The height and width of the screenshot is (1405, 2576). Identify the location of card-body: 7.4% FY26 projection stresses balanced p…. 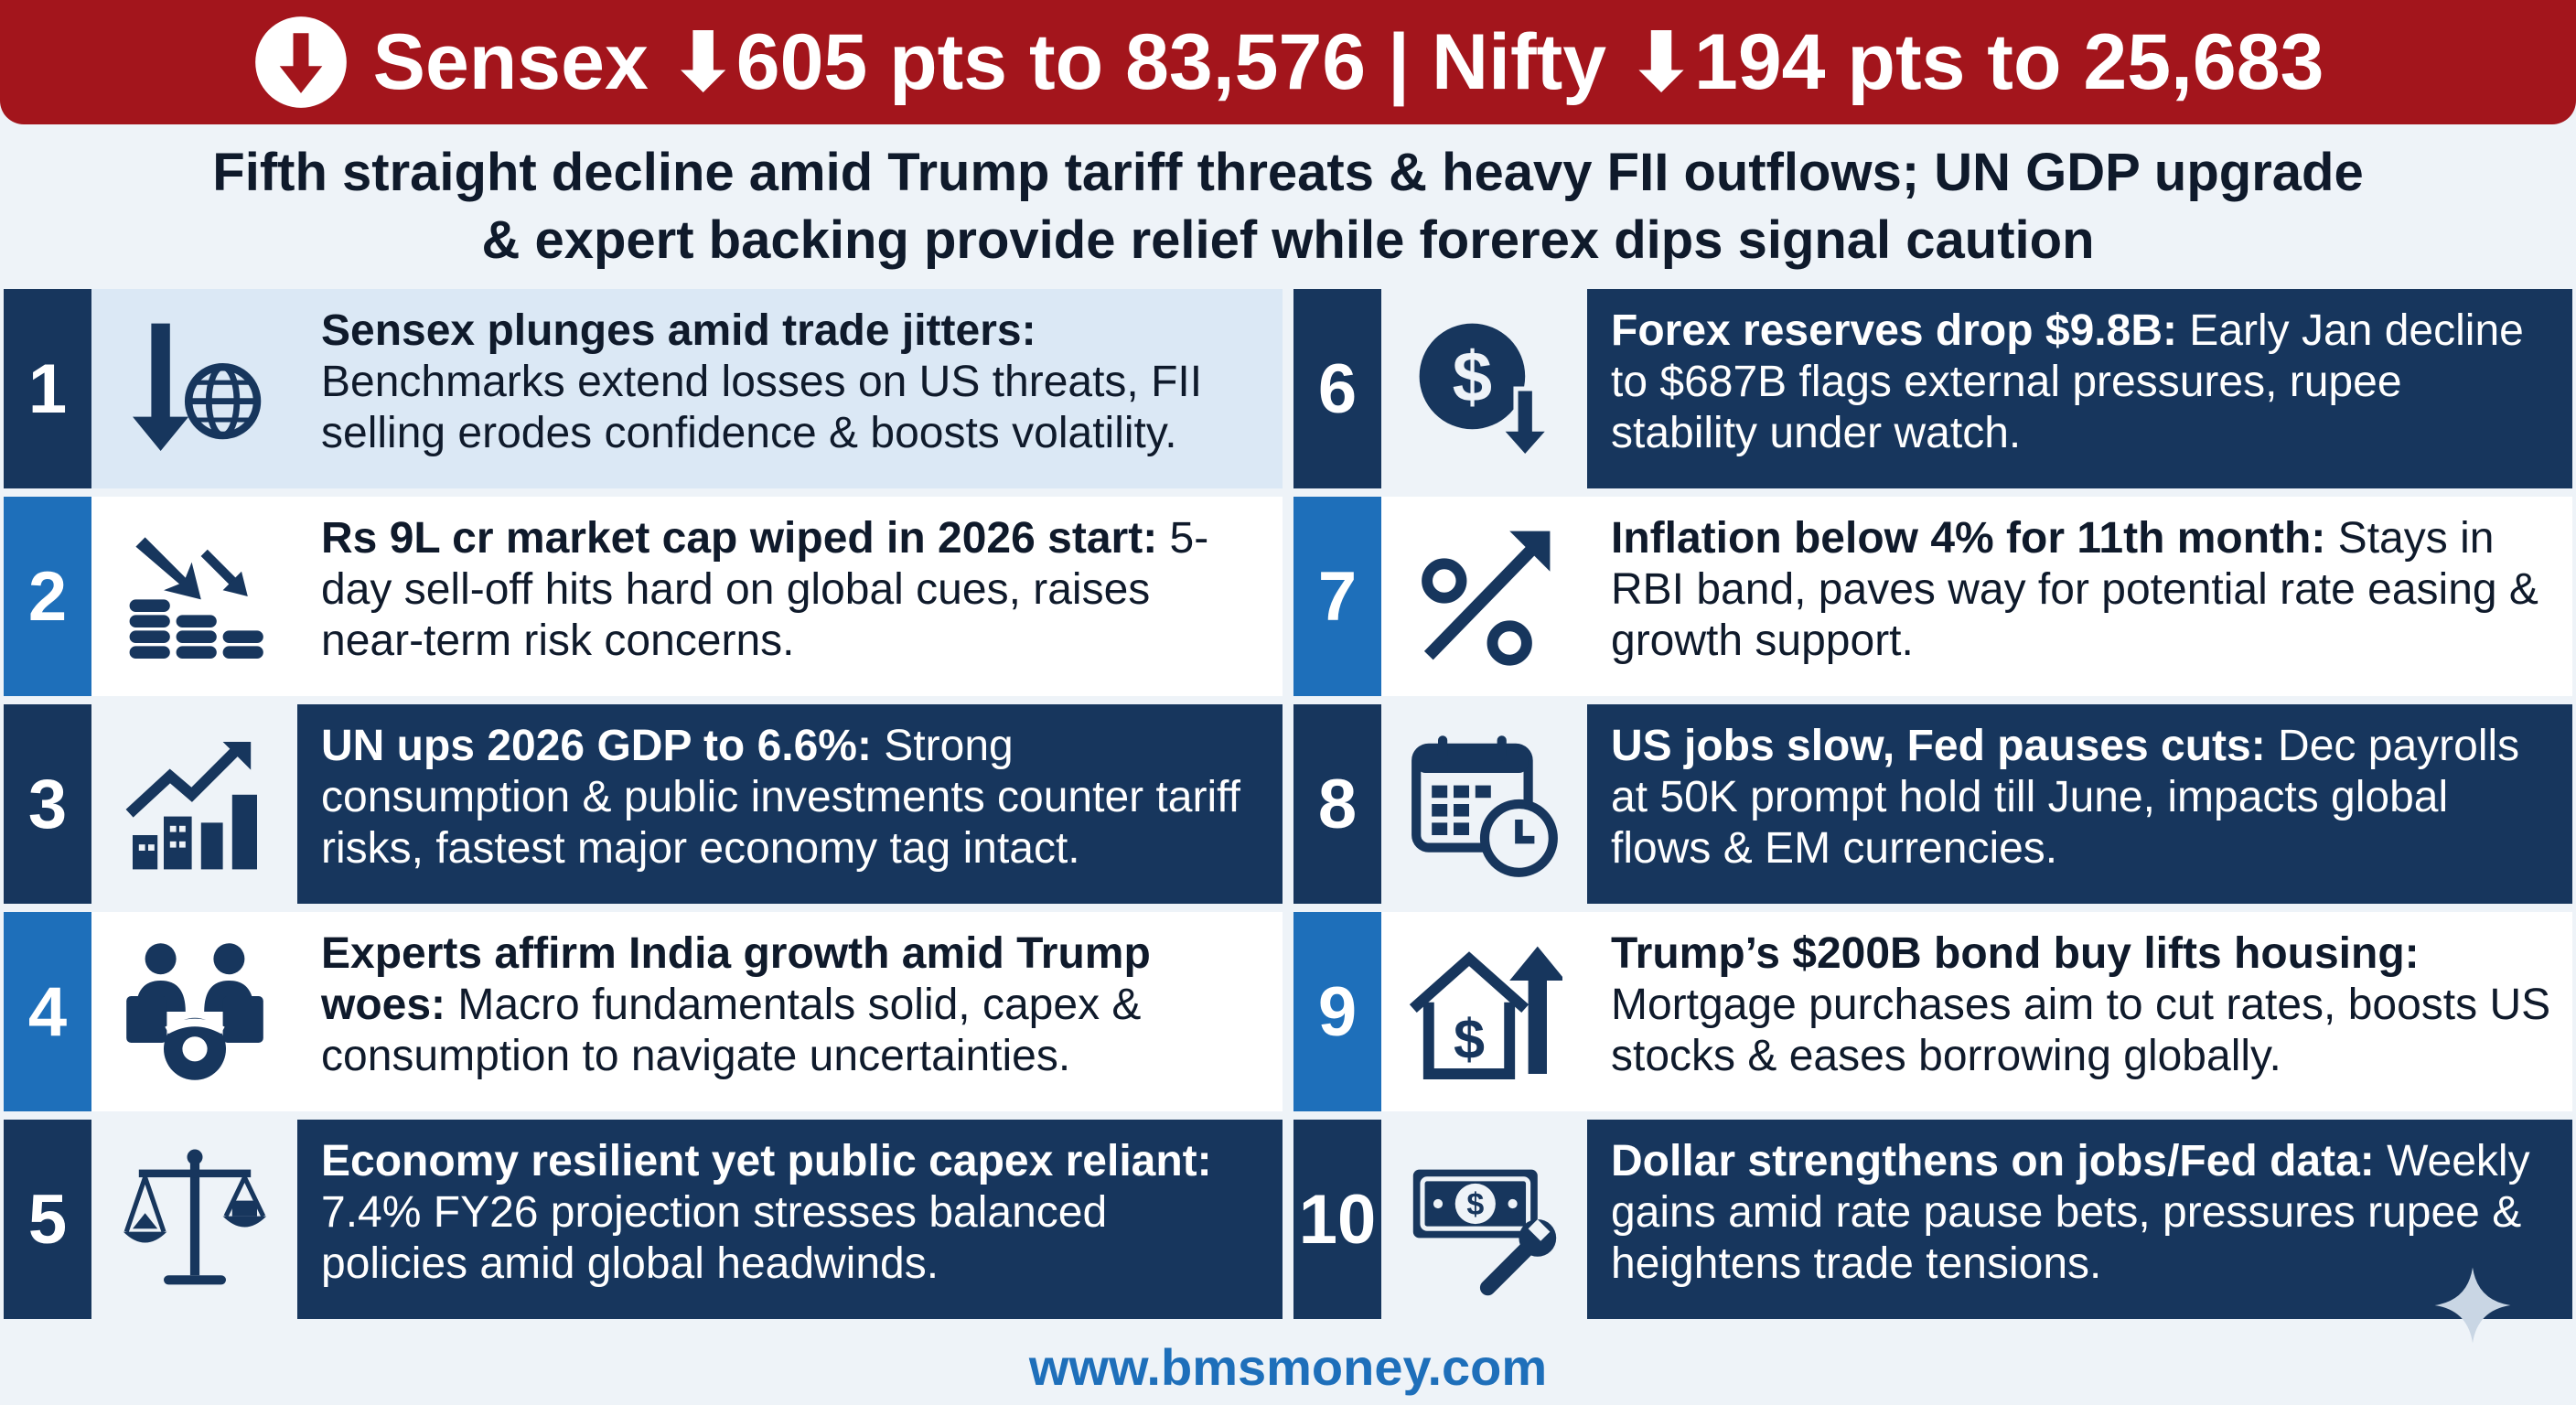
(714, 1238).